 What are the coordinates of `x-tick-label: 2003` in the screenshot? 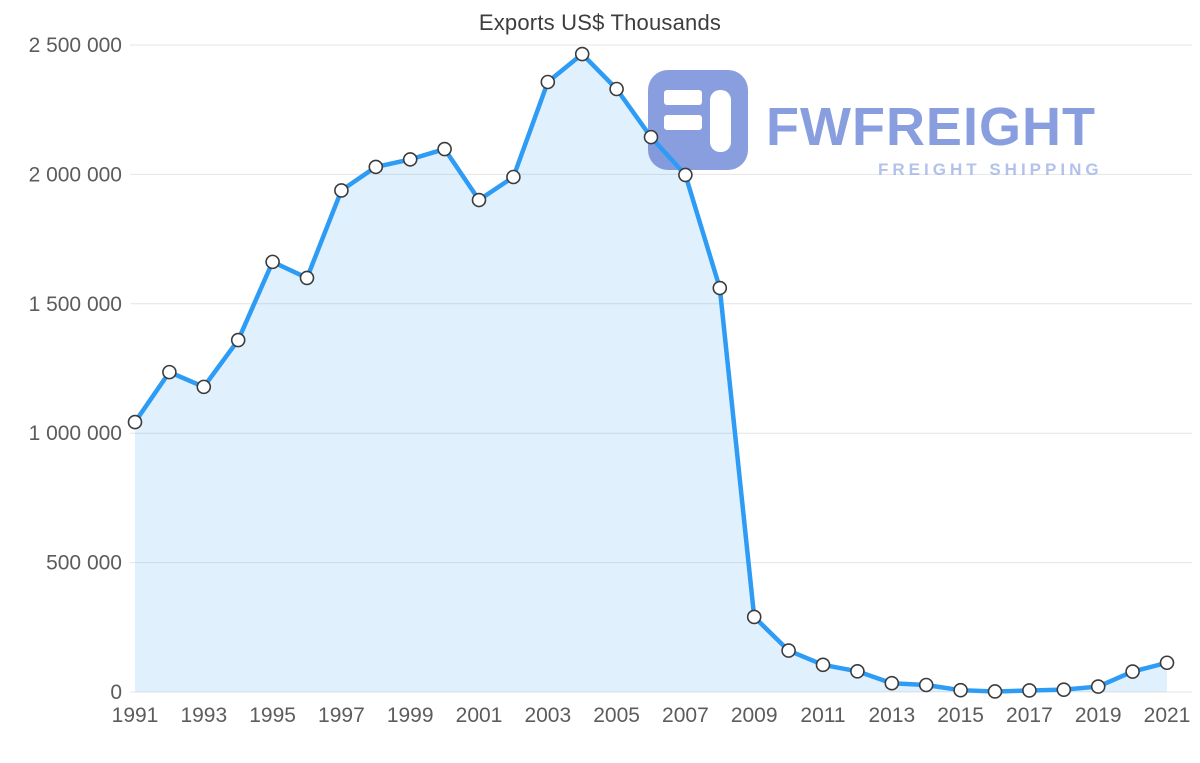 It's located at (547, 715).